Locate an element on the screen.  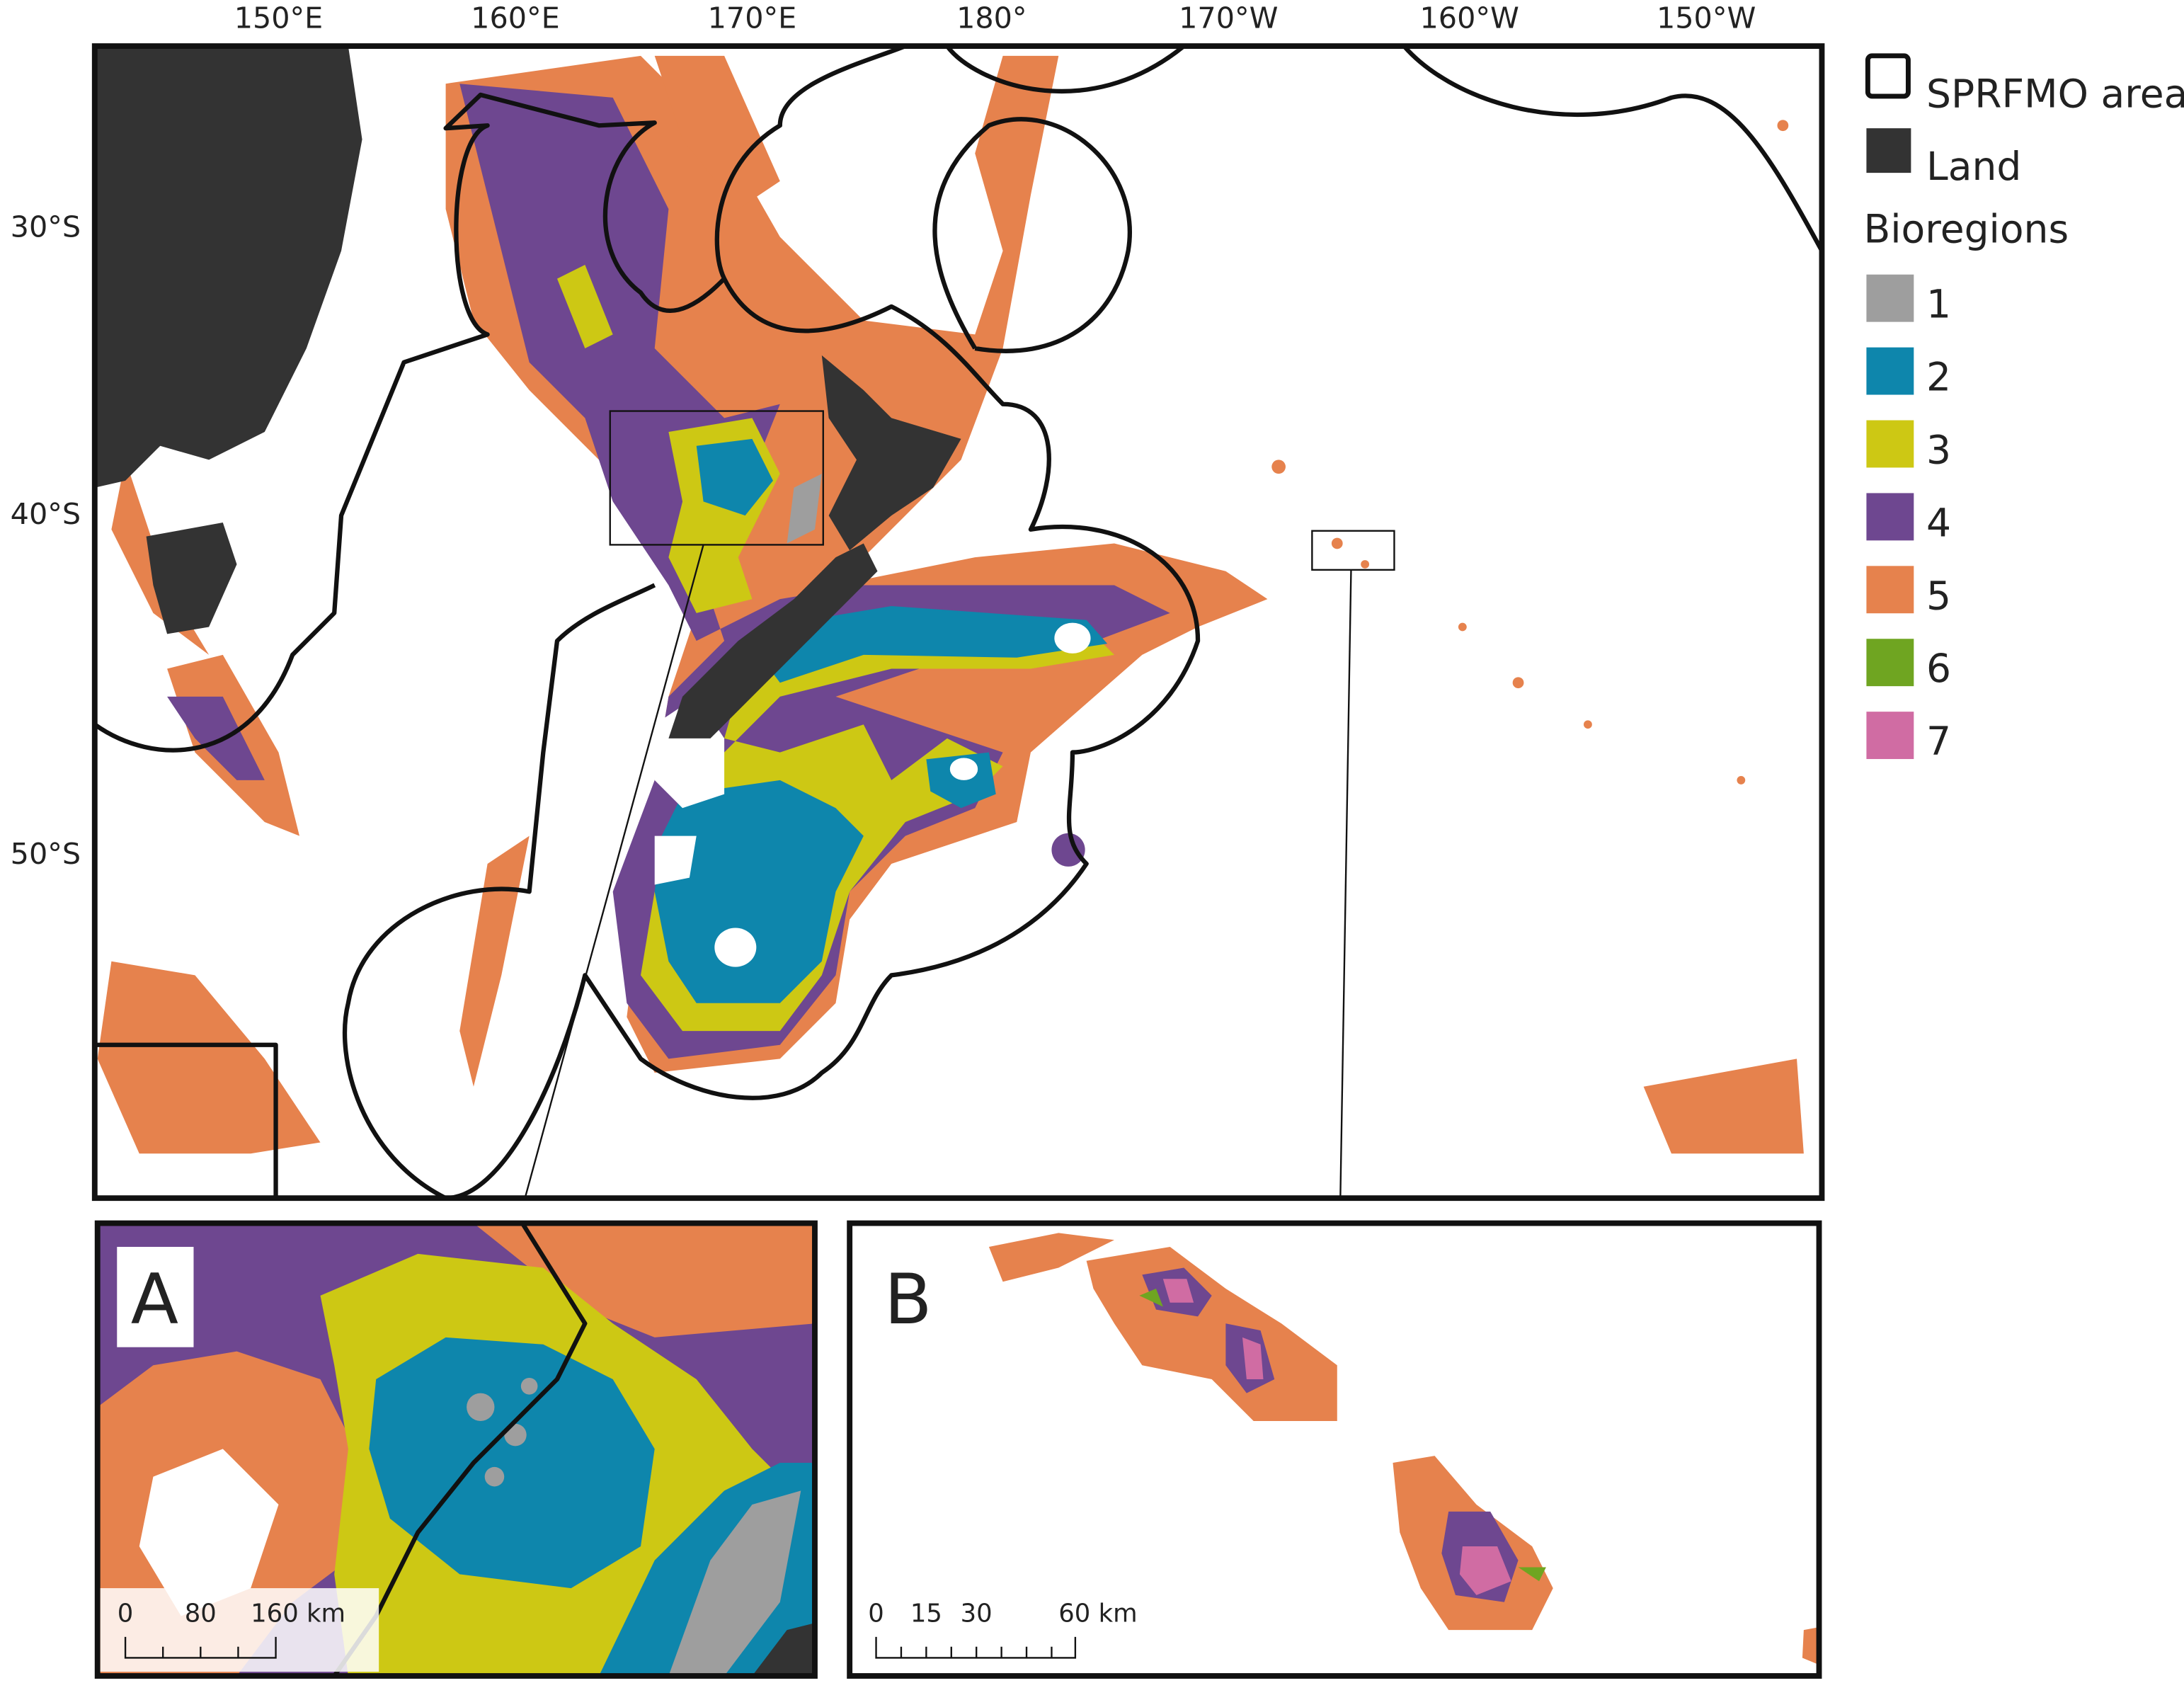
label: 170°E is located at coordinates (752, 18).